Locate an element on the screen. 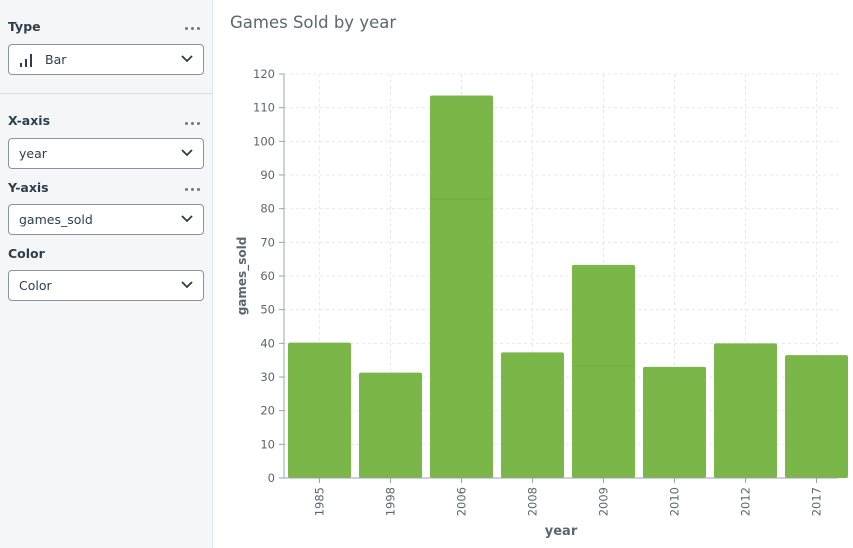 The image size is (853, 548). y-tick-label: 30 is located at coordinates (267, 377).